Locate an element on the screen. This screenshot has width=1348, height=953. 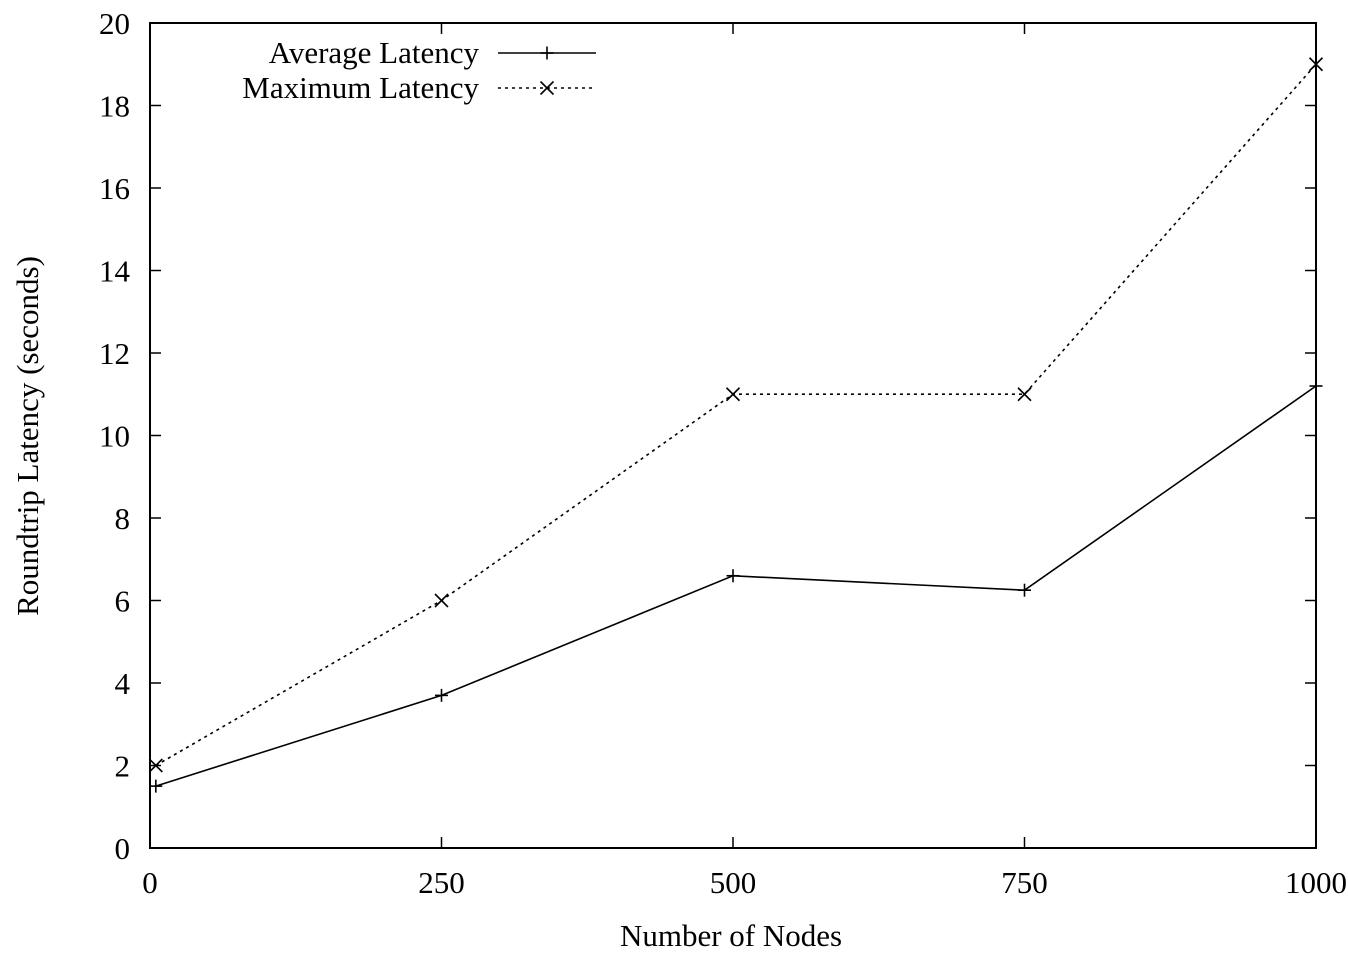
legend-item: Maximum Latency is located at coordinates (419, 87).